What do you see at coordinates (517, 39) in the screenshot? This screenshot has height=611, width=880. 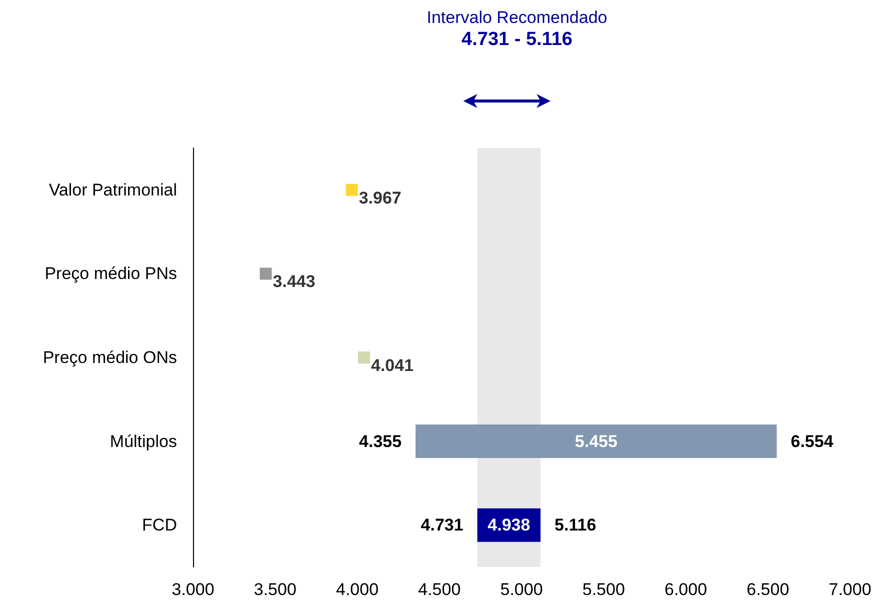 I see `chart-subtitle: 4.731 - 5.116` at bounding box center [517, 39].